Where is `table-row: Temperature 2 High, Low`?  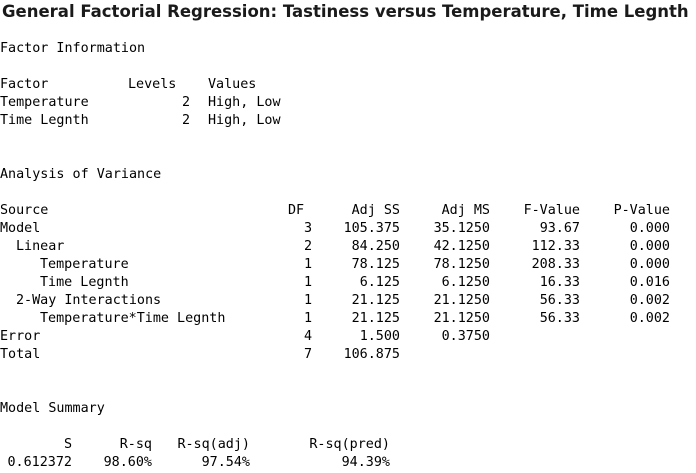 table-row: Temperature 2 High, Low is located at coordinates (140, 103).